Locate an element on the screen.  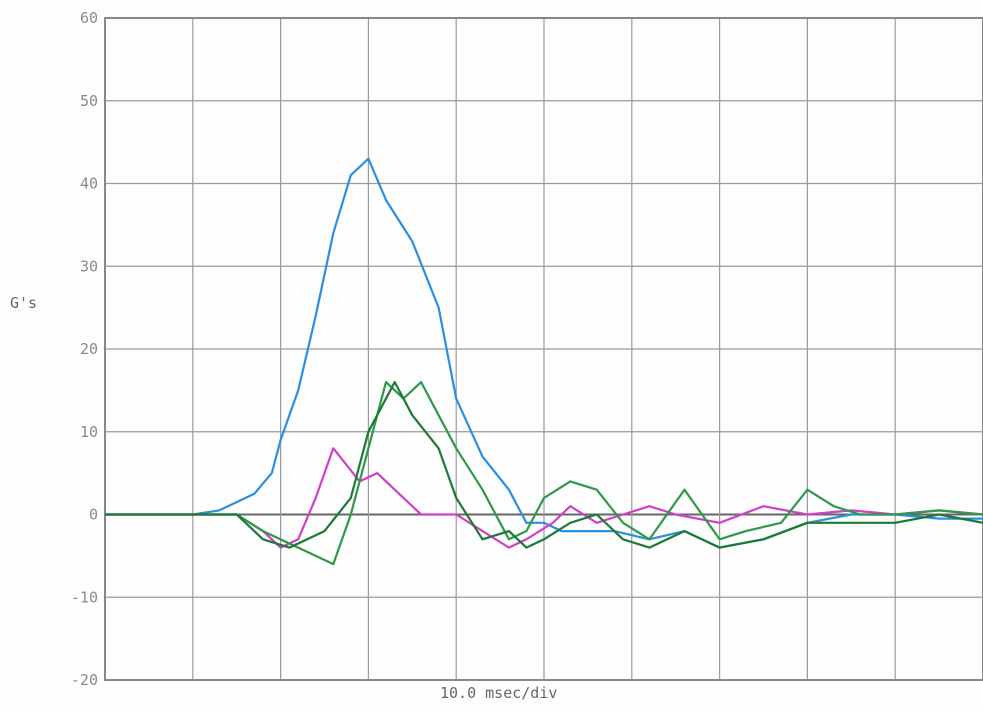
y-tick-label: 20 is located at coordinates (89, 349).